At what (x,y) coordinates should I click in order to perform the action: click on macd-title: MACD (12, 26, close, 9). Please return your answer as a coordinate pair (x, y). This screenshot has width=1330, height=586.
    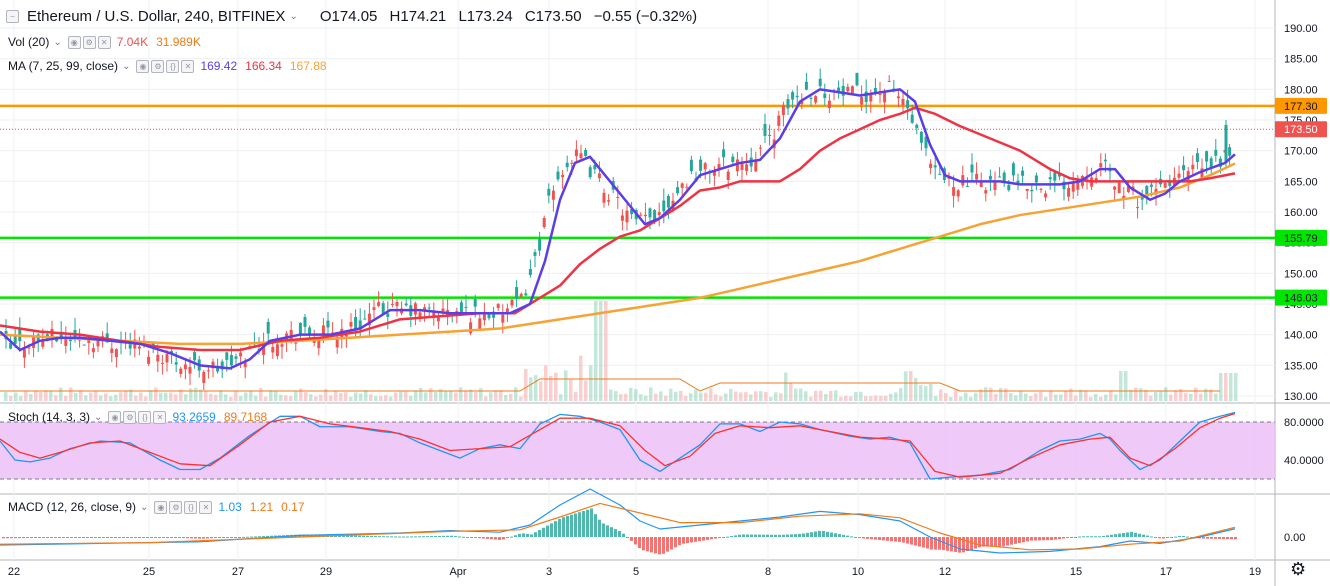
    Looking at the image, I should click on (72, 507).